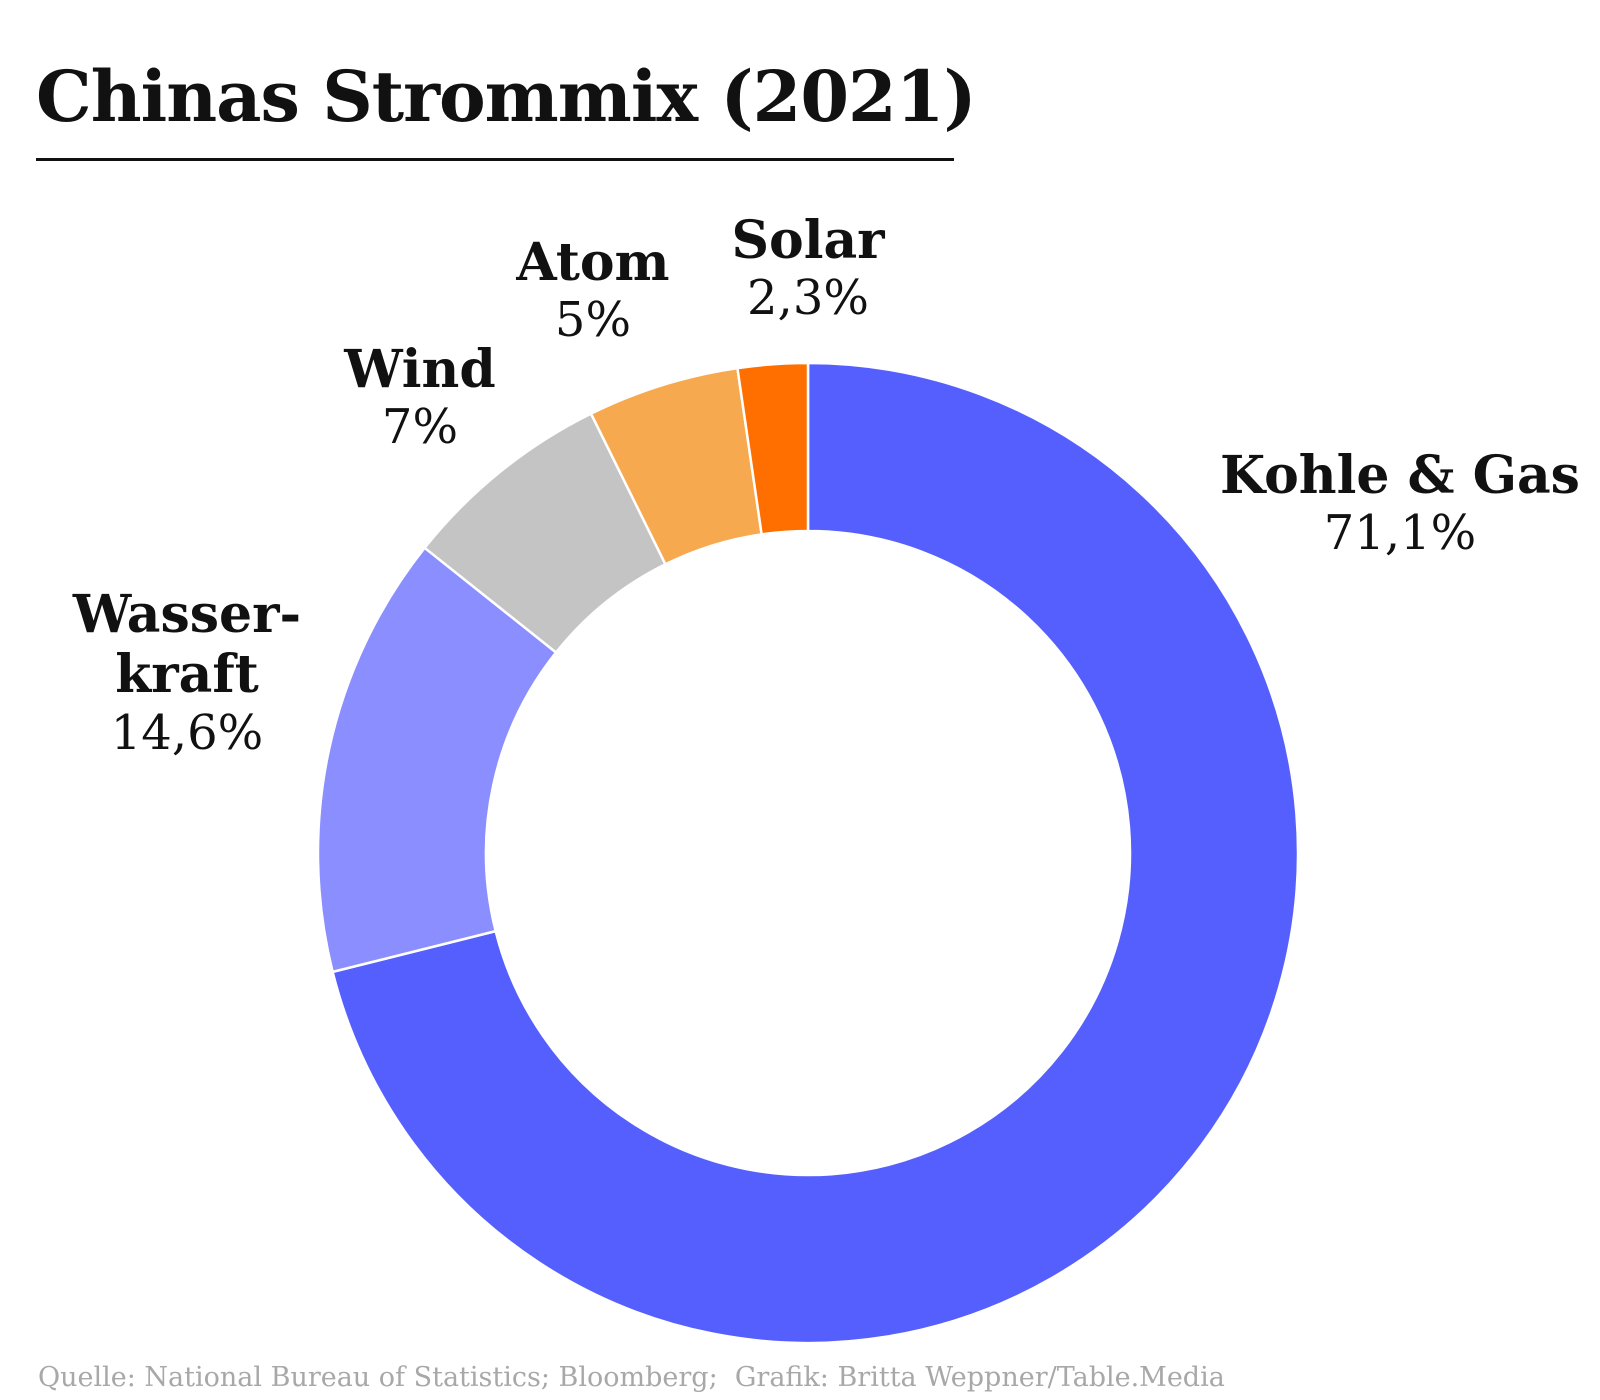 This screenshot has height=1400, width=1600. What do you see at coordinates (808, 240) in the screenshot?
I see `slice-name: Solar` at bounding box center [808, 240].